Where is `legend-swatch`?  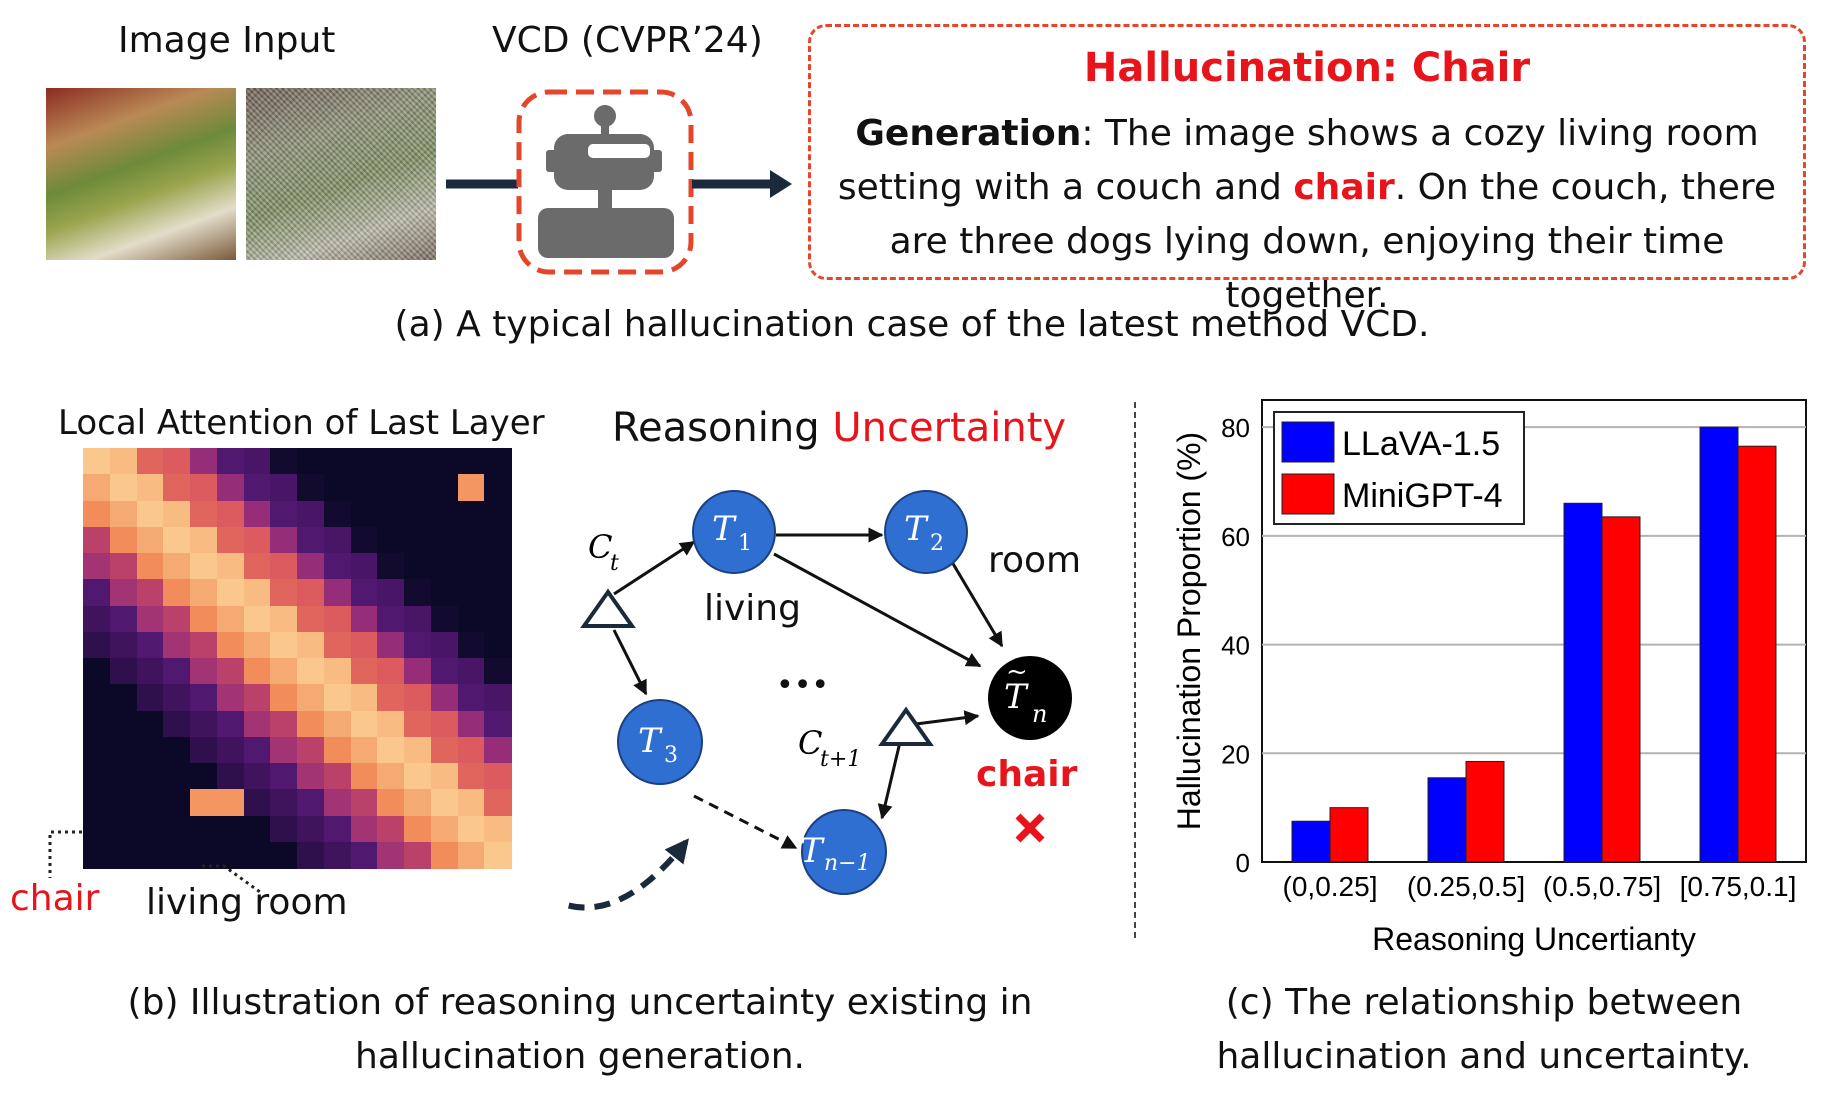 legend-swatch is located at coordinates (1308, 442).